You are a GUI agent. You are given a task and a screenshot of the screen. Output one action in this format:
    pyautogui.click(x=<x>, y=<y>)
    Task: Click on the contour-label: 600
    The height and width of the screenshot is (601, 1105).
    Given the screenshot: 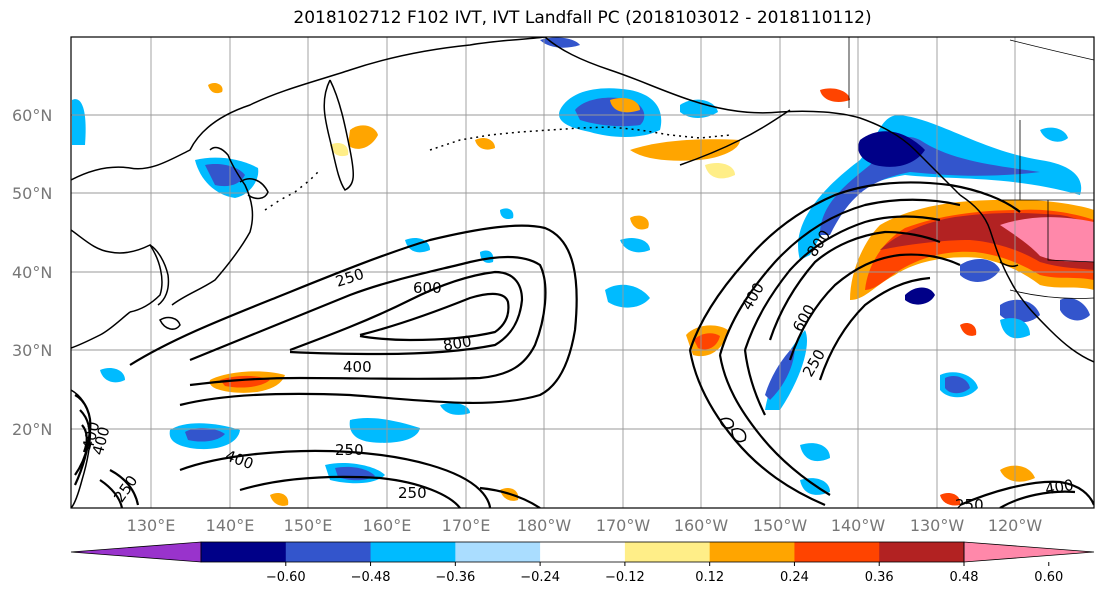 What is the action you would take?
    pyautogui.click(x=427, y=288)
    